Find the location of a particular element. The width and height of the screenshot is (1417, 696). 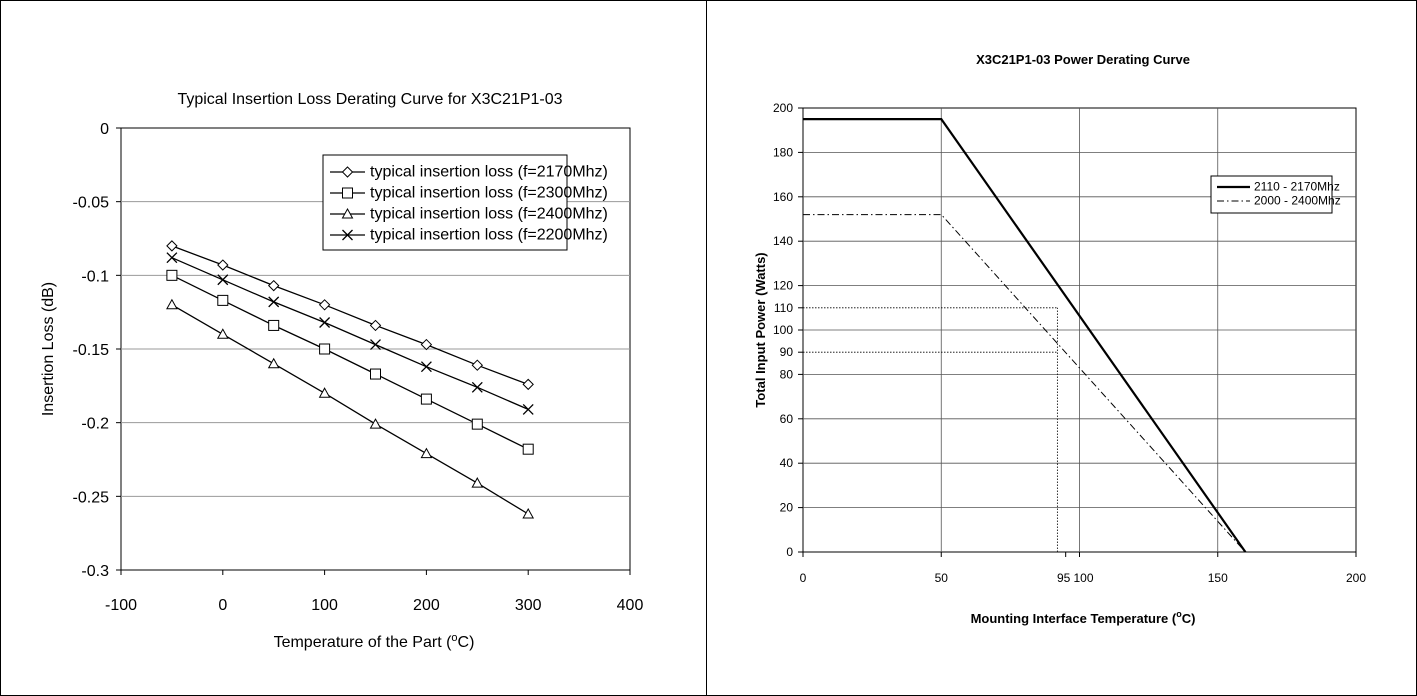

right-x-tick-label: 0 is located at coordinates (803, 578).